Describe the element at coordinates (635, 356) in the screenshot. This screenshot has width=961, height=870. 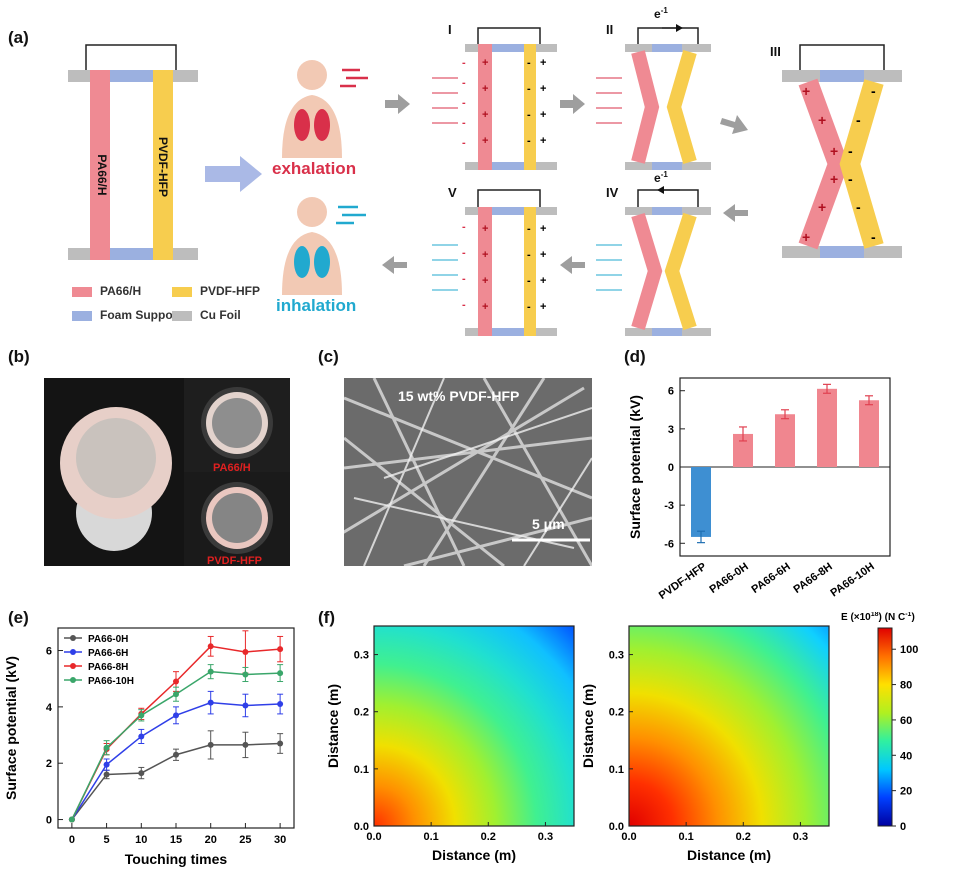
I see `panel-label-d: (d)` at that location.